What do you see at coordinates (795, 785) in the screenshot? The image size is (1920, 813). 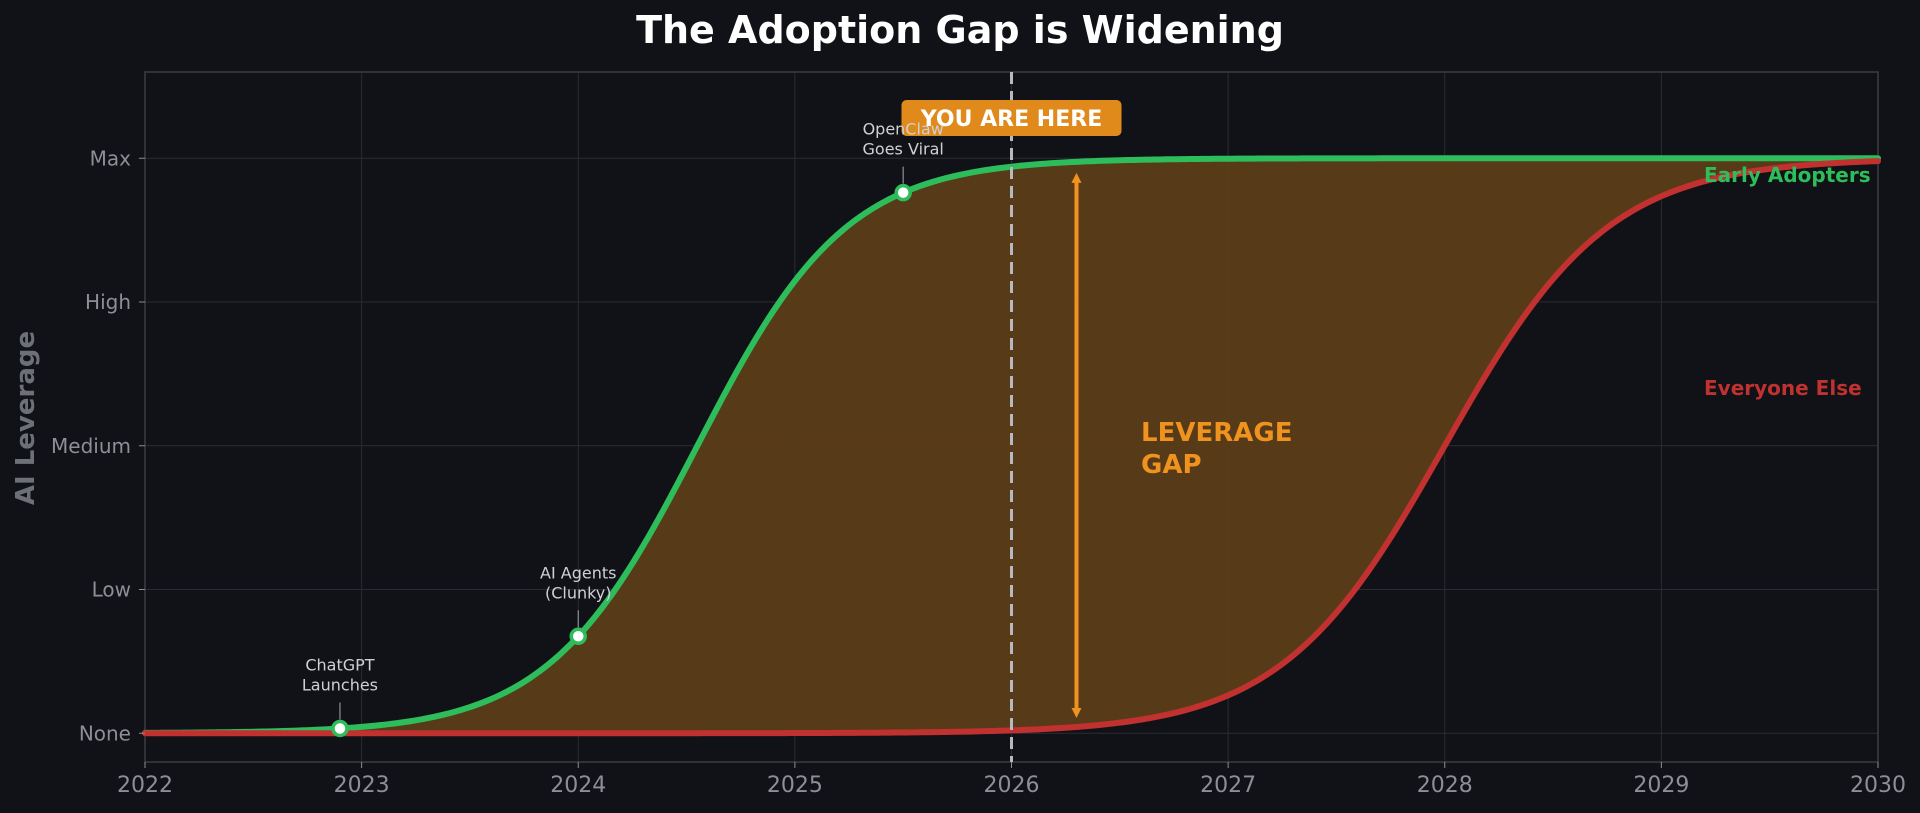 I see `x-tick-label-2025: 2025` at bounding box center [795, 785].